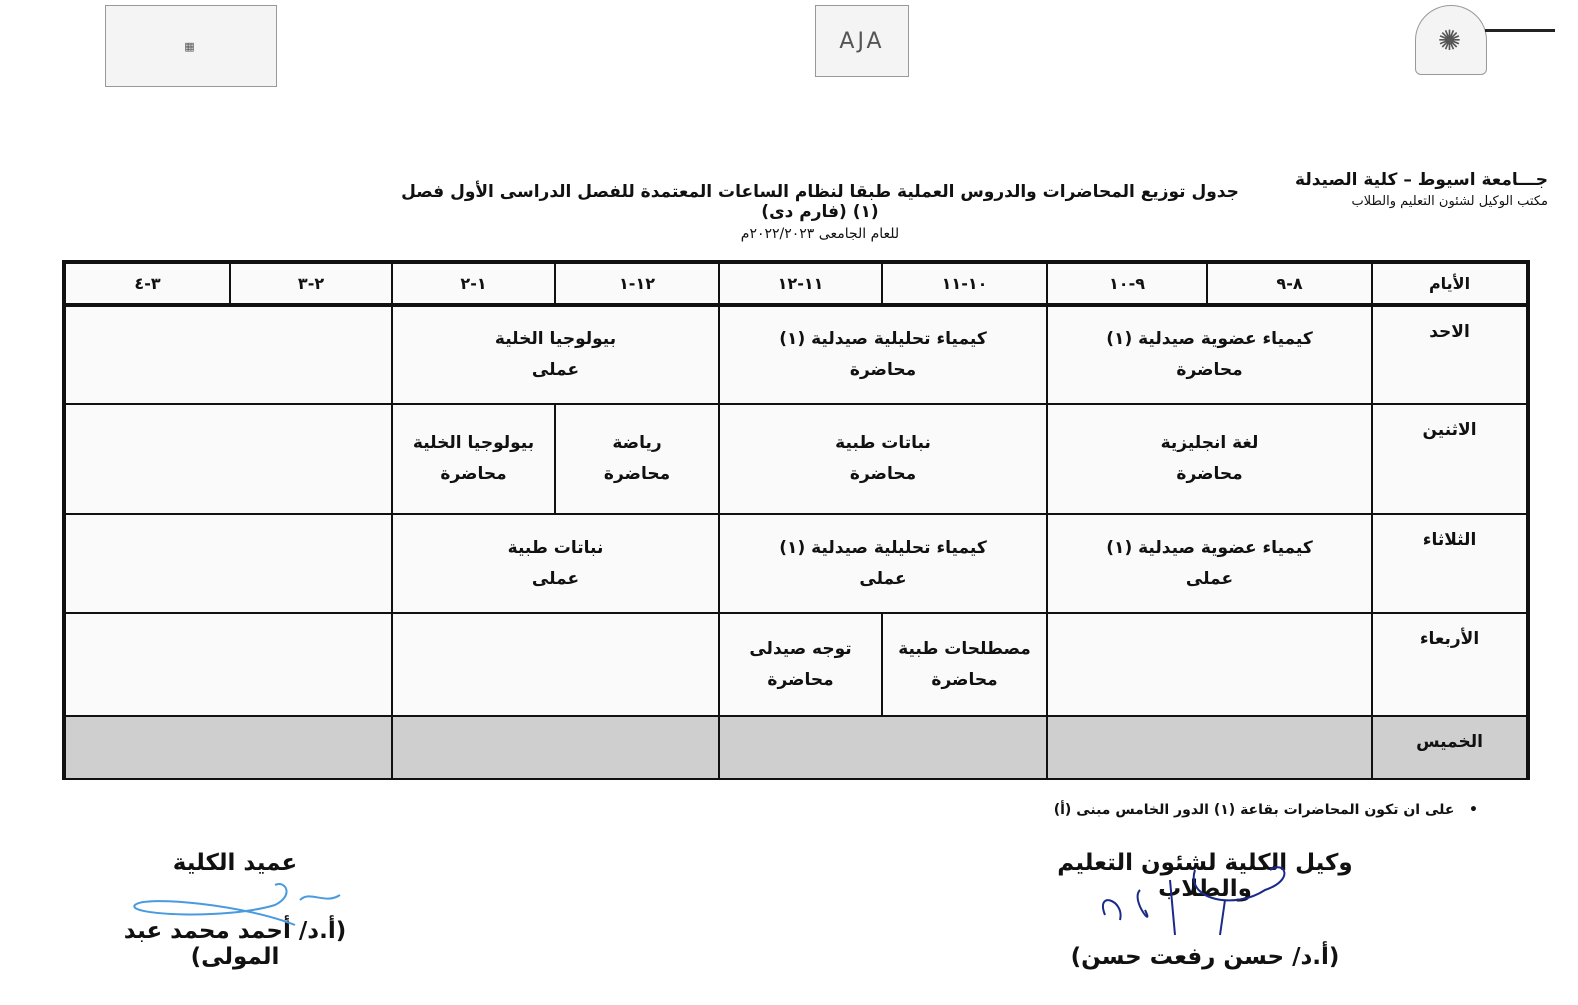 This screenshot has height=1005, width=1578. Describe the element at coordinates (473, 284) in the screenshot. I see `time-column-header: ١-٢` at that location.